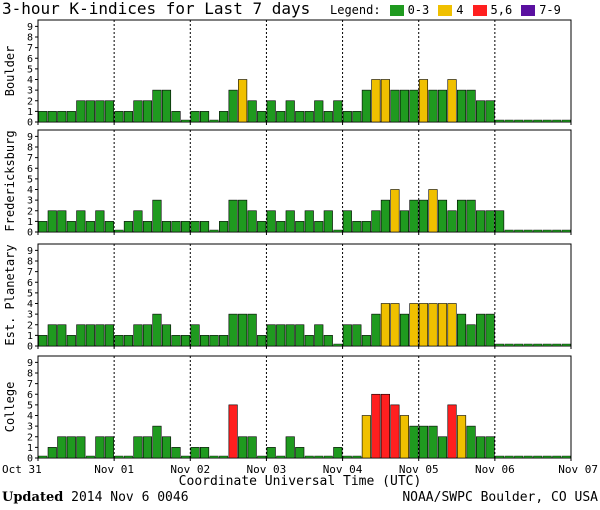 The width and height of the screenshot is (600, 510). I want to click on legend-item-active: 4, so click(460, 10).